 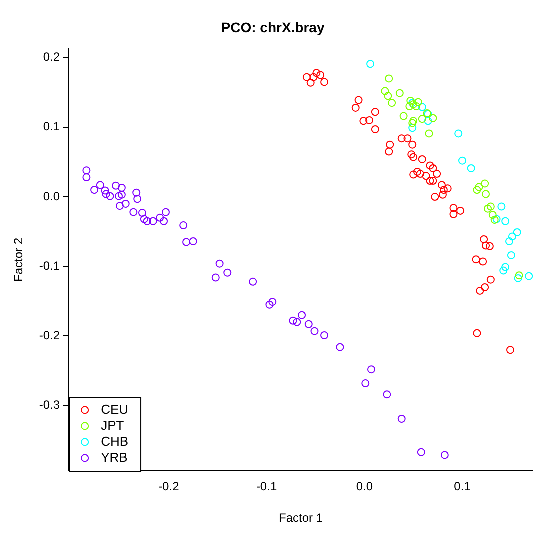 I want to click on y-tick-label: 0.0, so click(x=51, y=196).